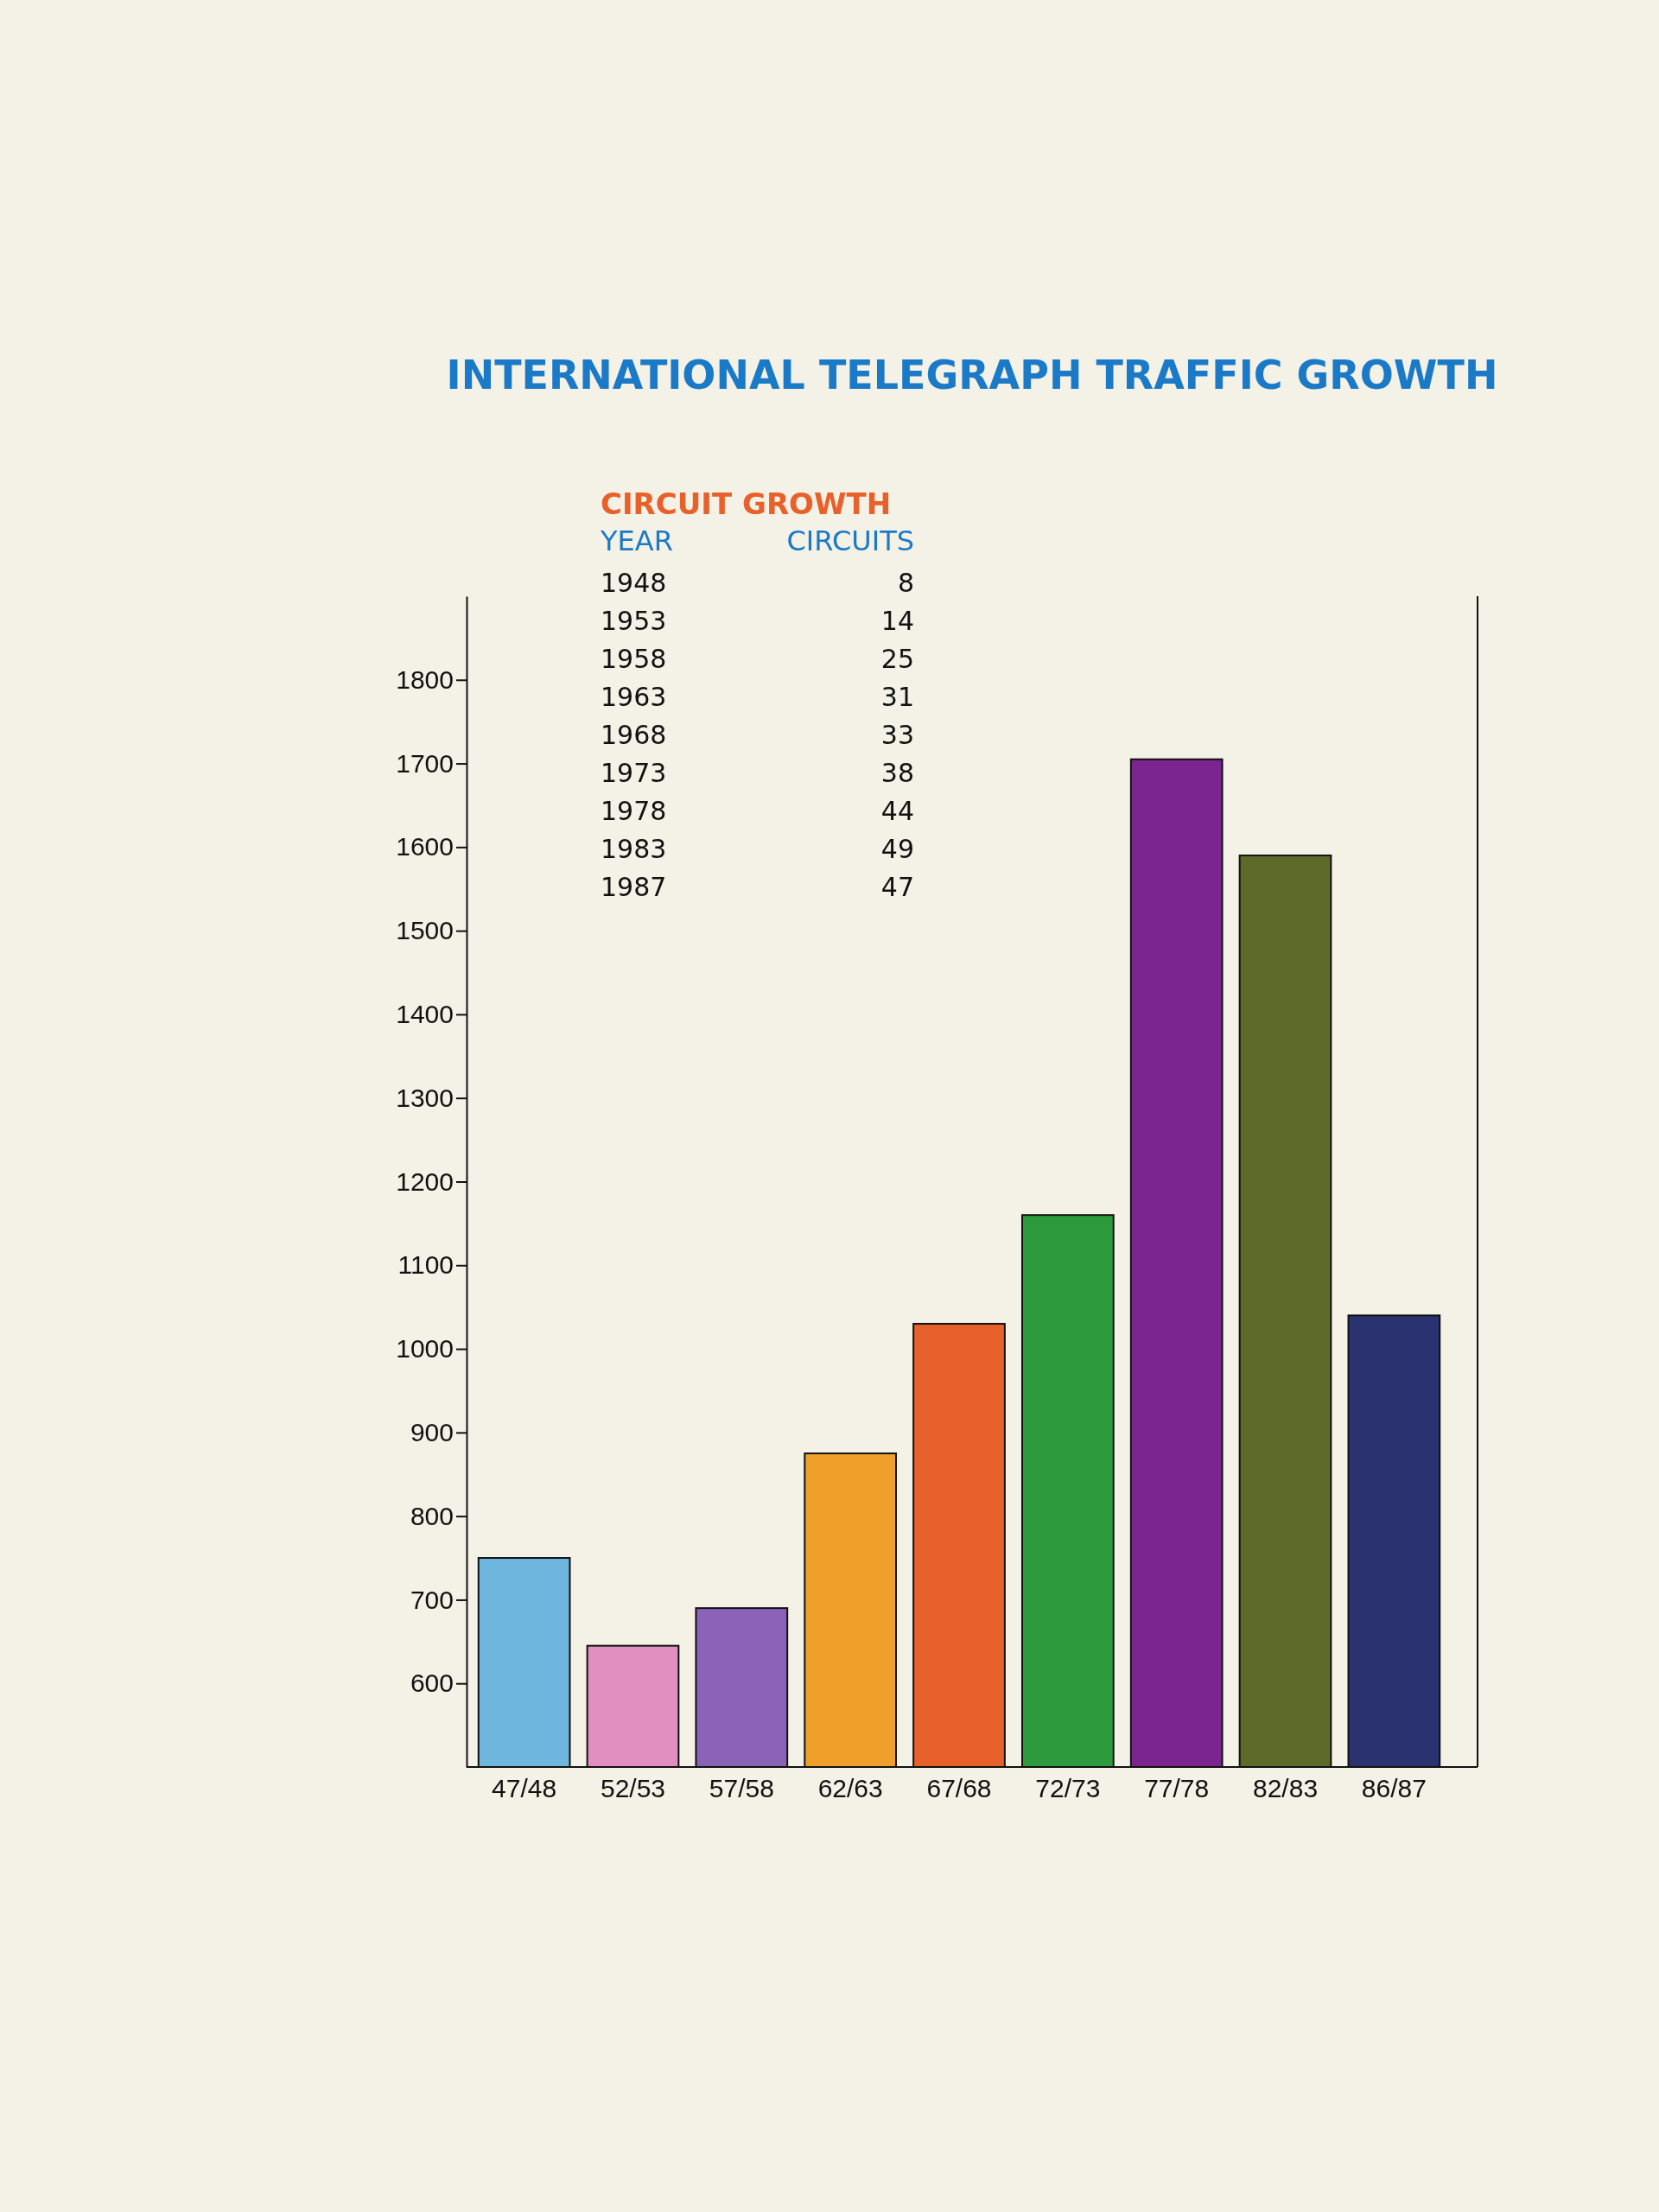 The height and width of the screenshot is (2212, 1659). What do you see at coordinates (425, 1097) in the screenshot?
I see `y-tick-label: 1300` at bounding box center [425, 1097].